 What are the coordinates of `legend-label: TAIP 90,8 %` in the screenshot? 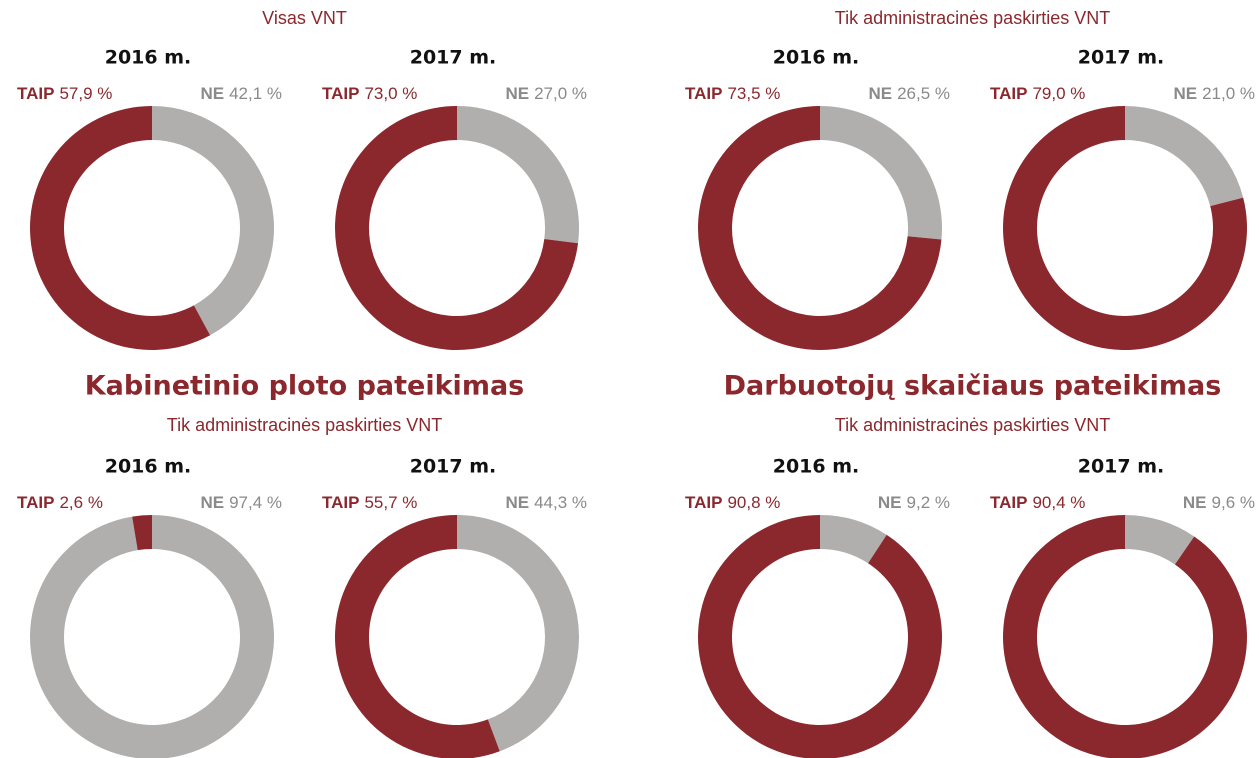 It's located at (732, 502).